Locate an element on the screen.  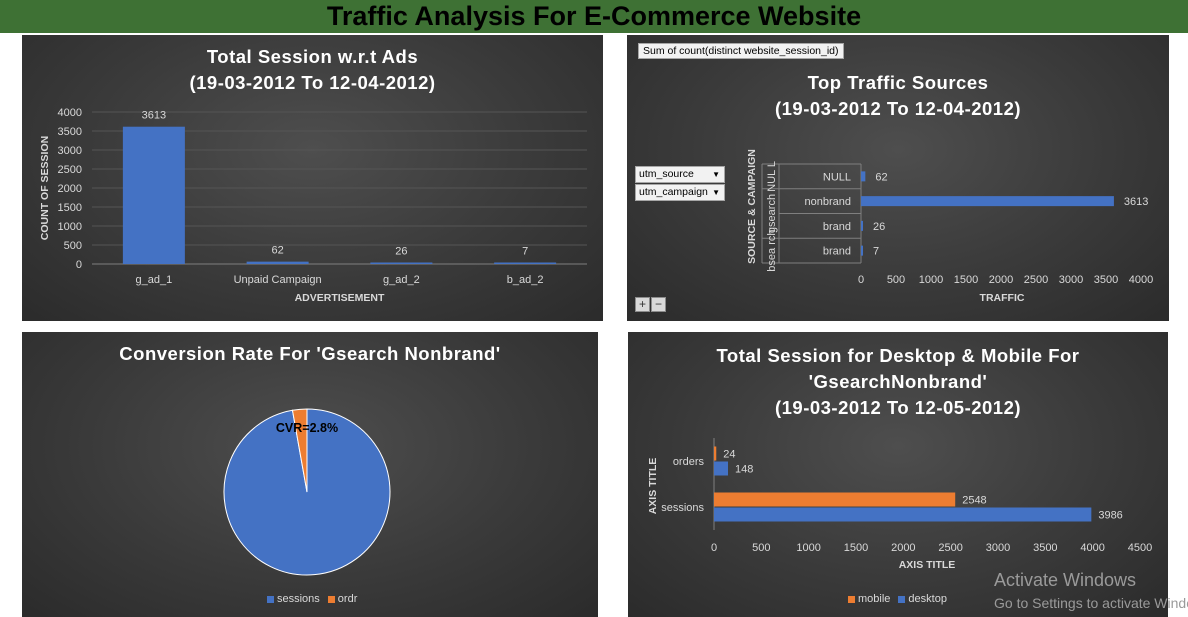
legend-item: sessions is located at coordinates (293, 599).